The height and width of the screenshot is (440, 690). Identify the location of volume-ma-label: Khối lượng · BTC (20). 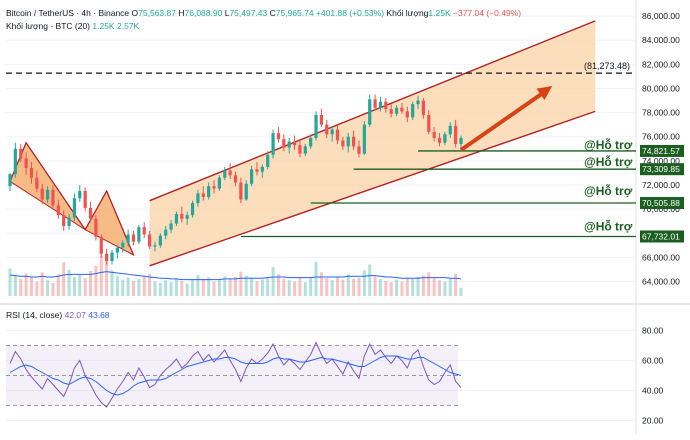
(48, 26).